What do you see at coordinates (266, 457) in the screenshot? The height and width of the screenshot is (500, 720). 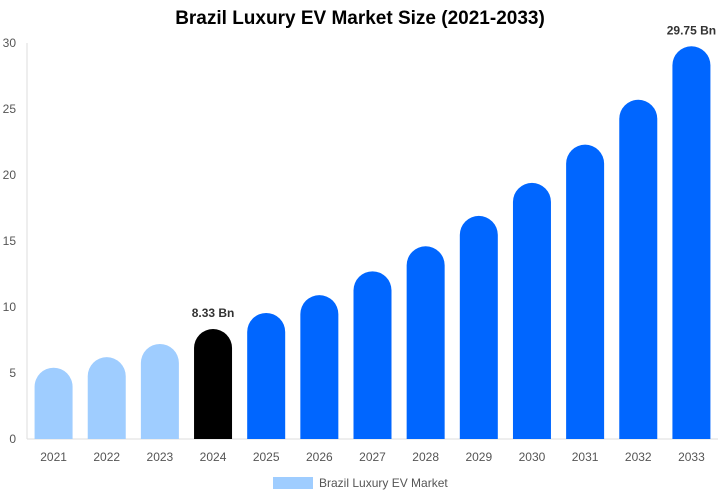 I see `x-tick-label: 2025` at bounding box center [266, 457].